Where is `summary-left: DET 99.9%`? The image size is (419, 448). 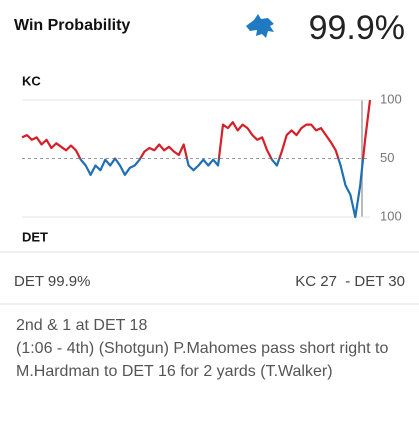
summary-left: DET 99.9% is located at coordinates (52, 281).